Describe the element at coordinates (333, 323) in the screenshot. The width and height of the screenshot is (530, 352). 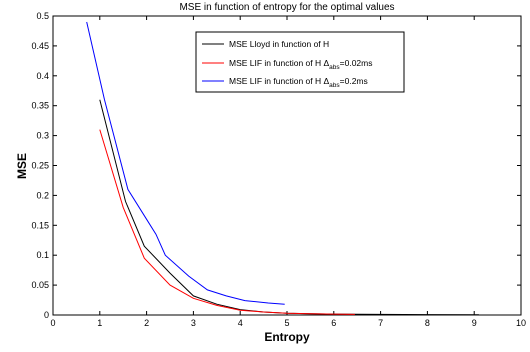
I see `x-tick-label: 6` at that location.